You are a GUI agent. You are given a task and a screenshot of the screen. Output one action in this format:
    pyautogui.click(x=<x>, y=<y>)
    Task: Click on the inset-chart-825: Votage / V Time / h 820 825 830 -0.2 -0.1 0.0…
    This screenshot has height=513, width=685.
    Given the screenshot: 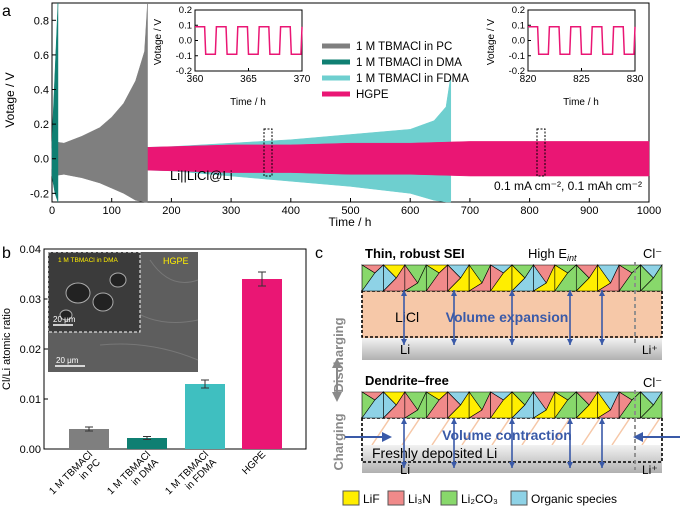 What is the action you would take?
    pyautogui.click(x=565, y=56)
    